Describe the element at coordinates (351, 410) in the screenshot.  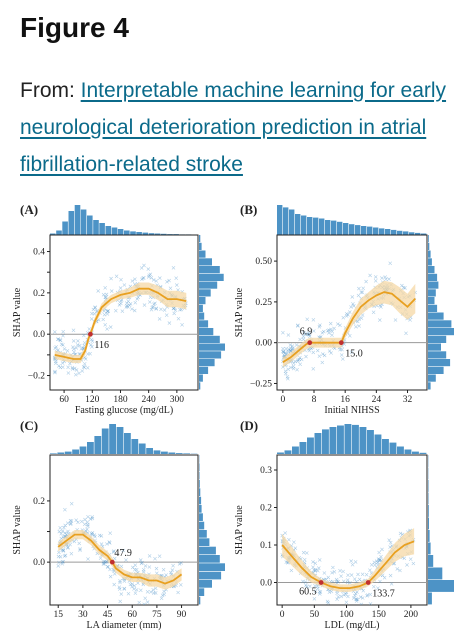
I see `x-axis-label: Initial NIHSS` at that location.